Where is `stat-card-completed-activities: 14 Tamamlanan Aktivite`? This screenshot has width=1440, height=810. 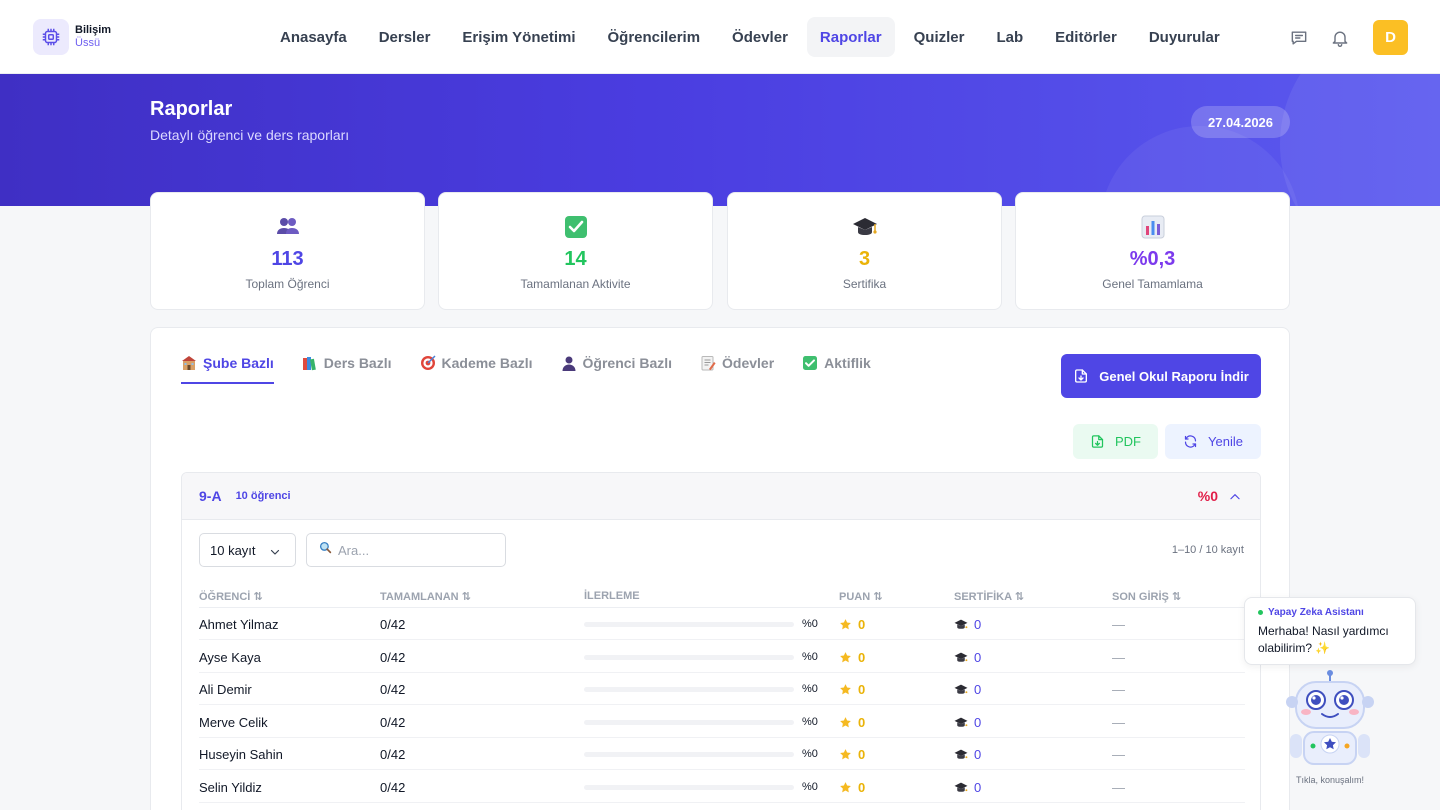
stat-card-completed-activities: 14 Tamamlanan Aktivite is located at coordinates (575, 251).